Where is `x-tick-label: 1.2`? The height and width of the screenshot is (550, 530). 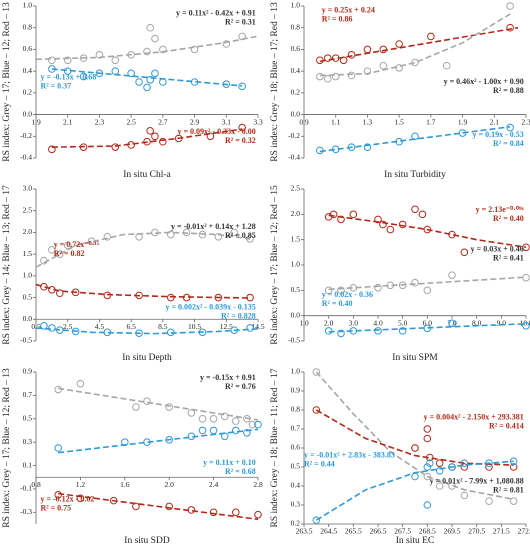 x-tick-label: 1.2 is located at coordinates (81, 484).